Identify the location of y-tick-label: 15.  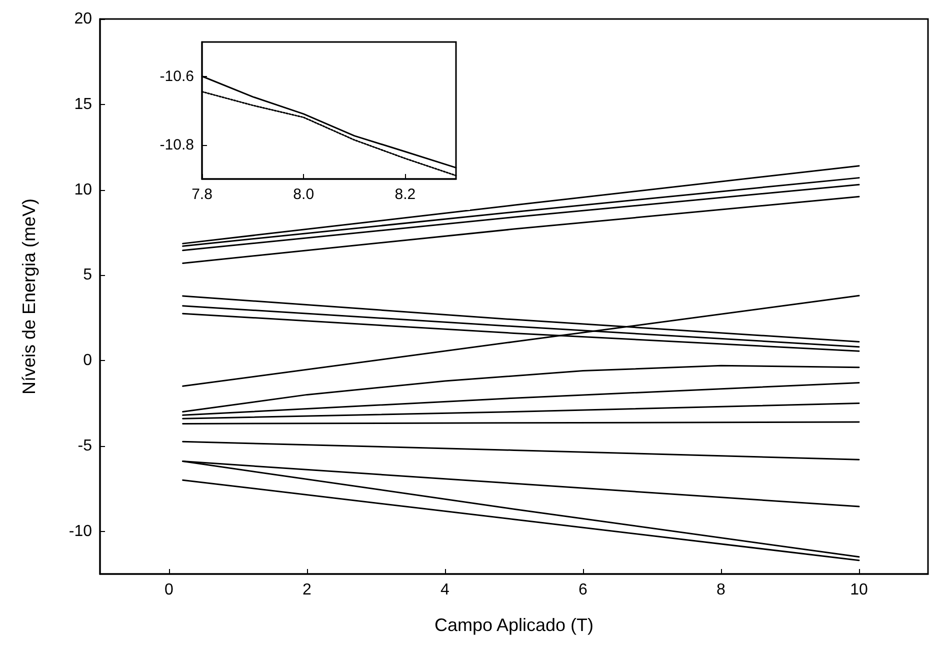
(83, 104).